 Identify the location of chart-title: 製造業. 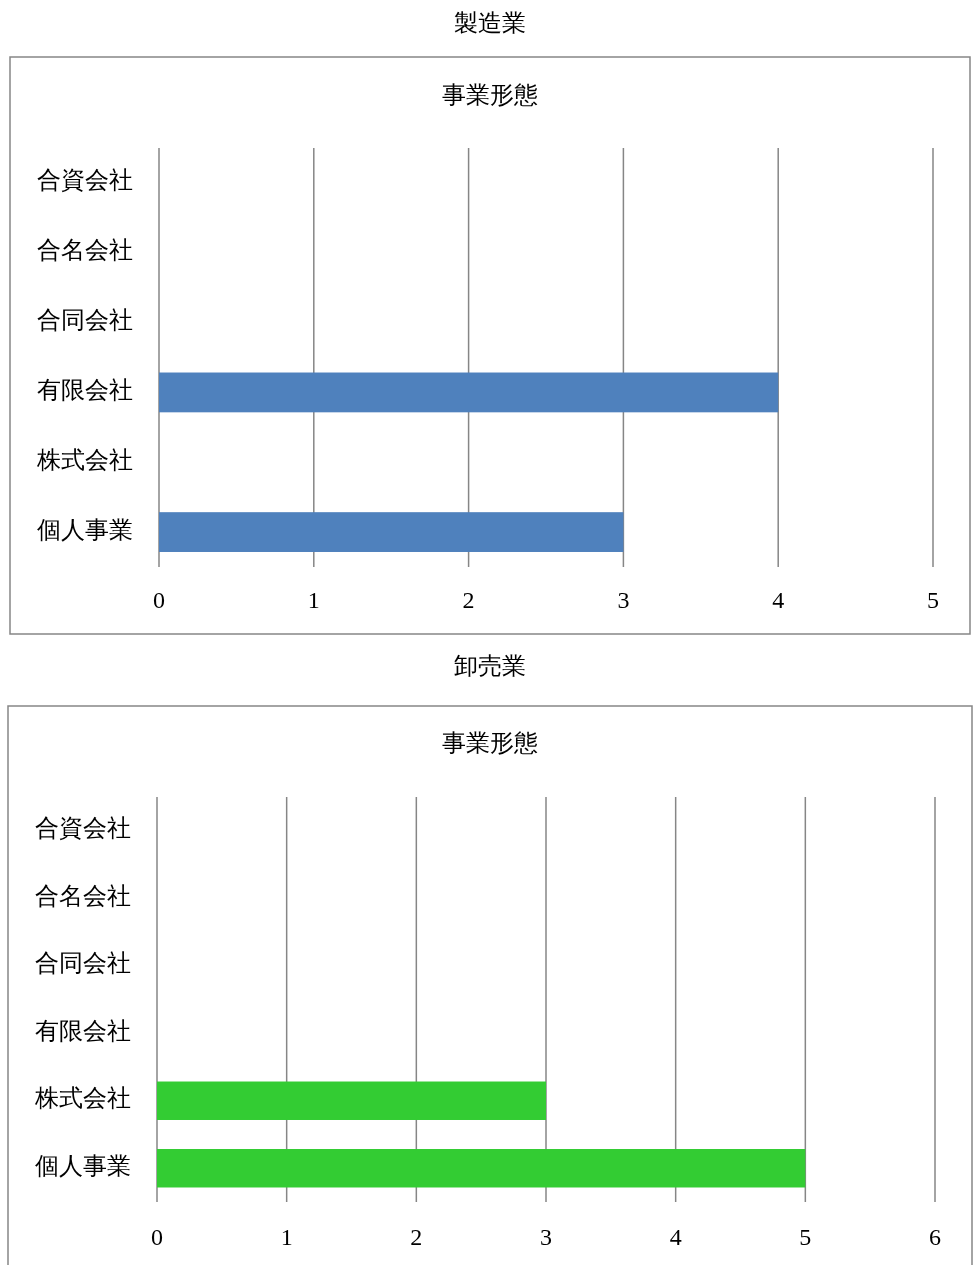
(490, 22).